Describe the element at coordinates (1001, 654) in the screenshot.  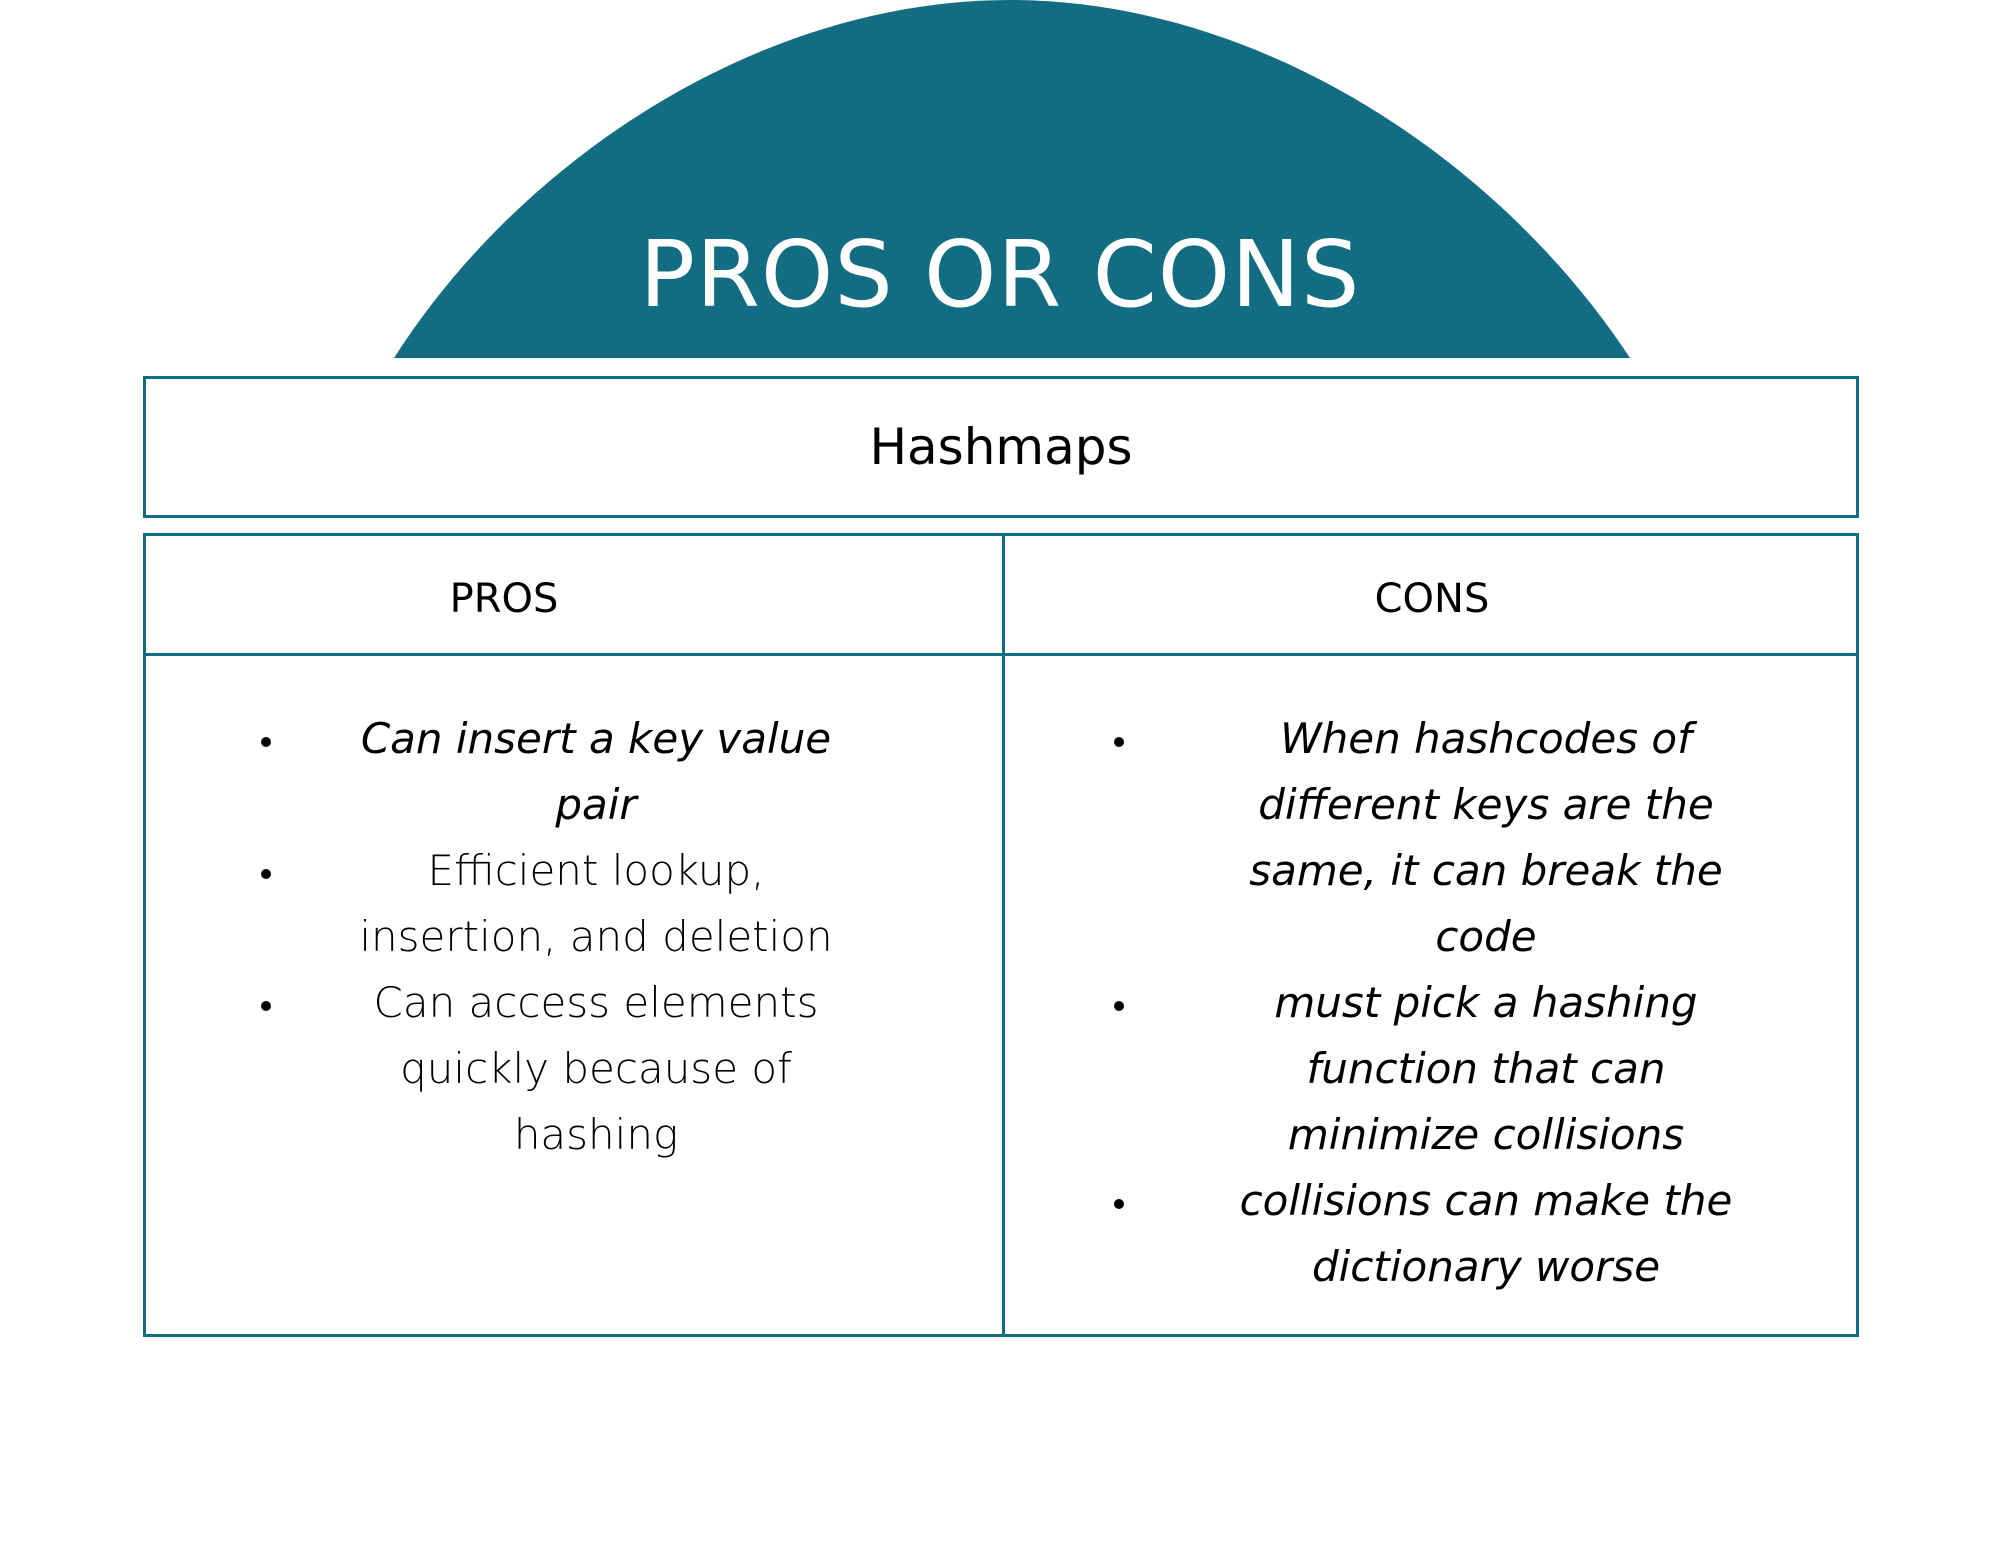
I see `header-row-divider` at that location.